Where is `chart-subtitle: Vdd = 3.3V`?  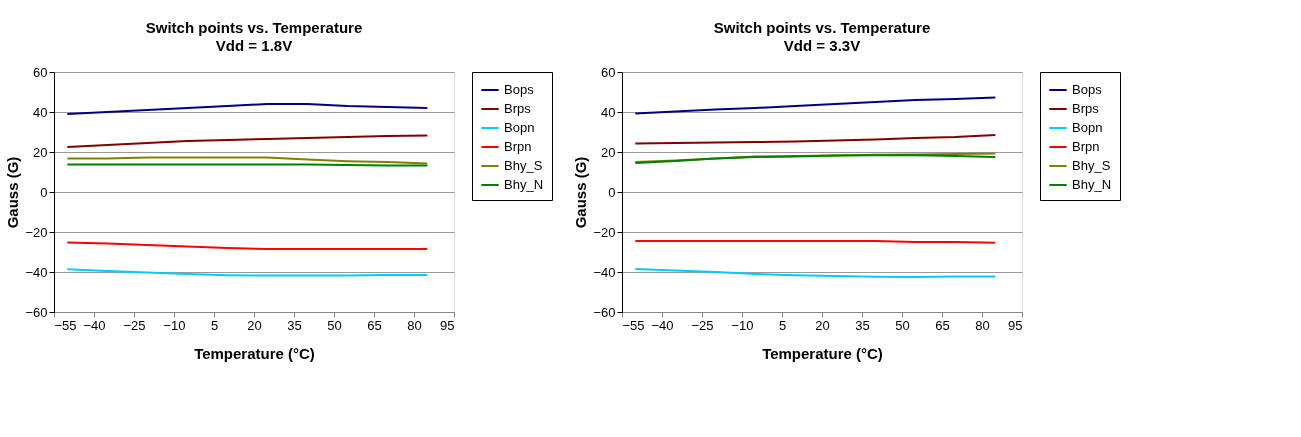
chart-subtitle: Vdd = 3.3V is located at coordinates (822, 45).